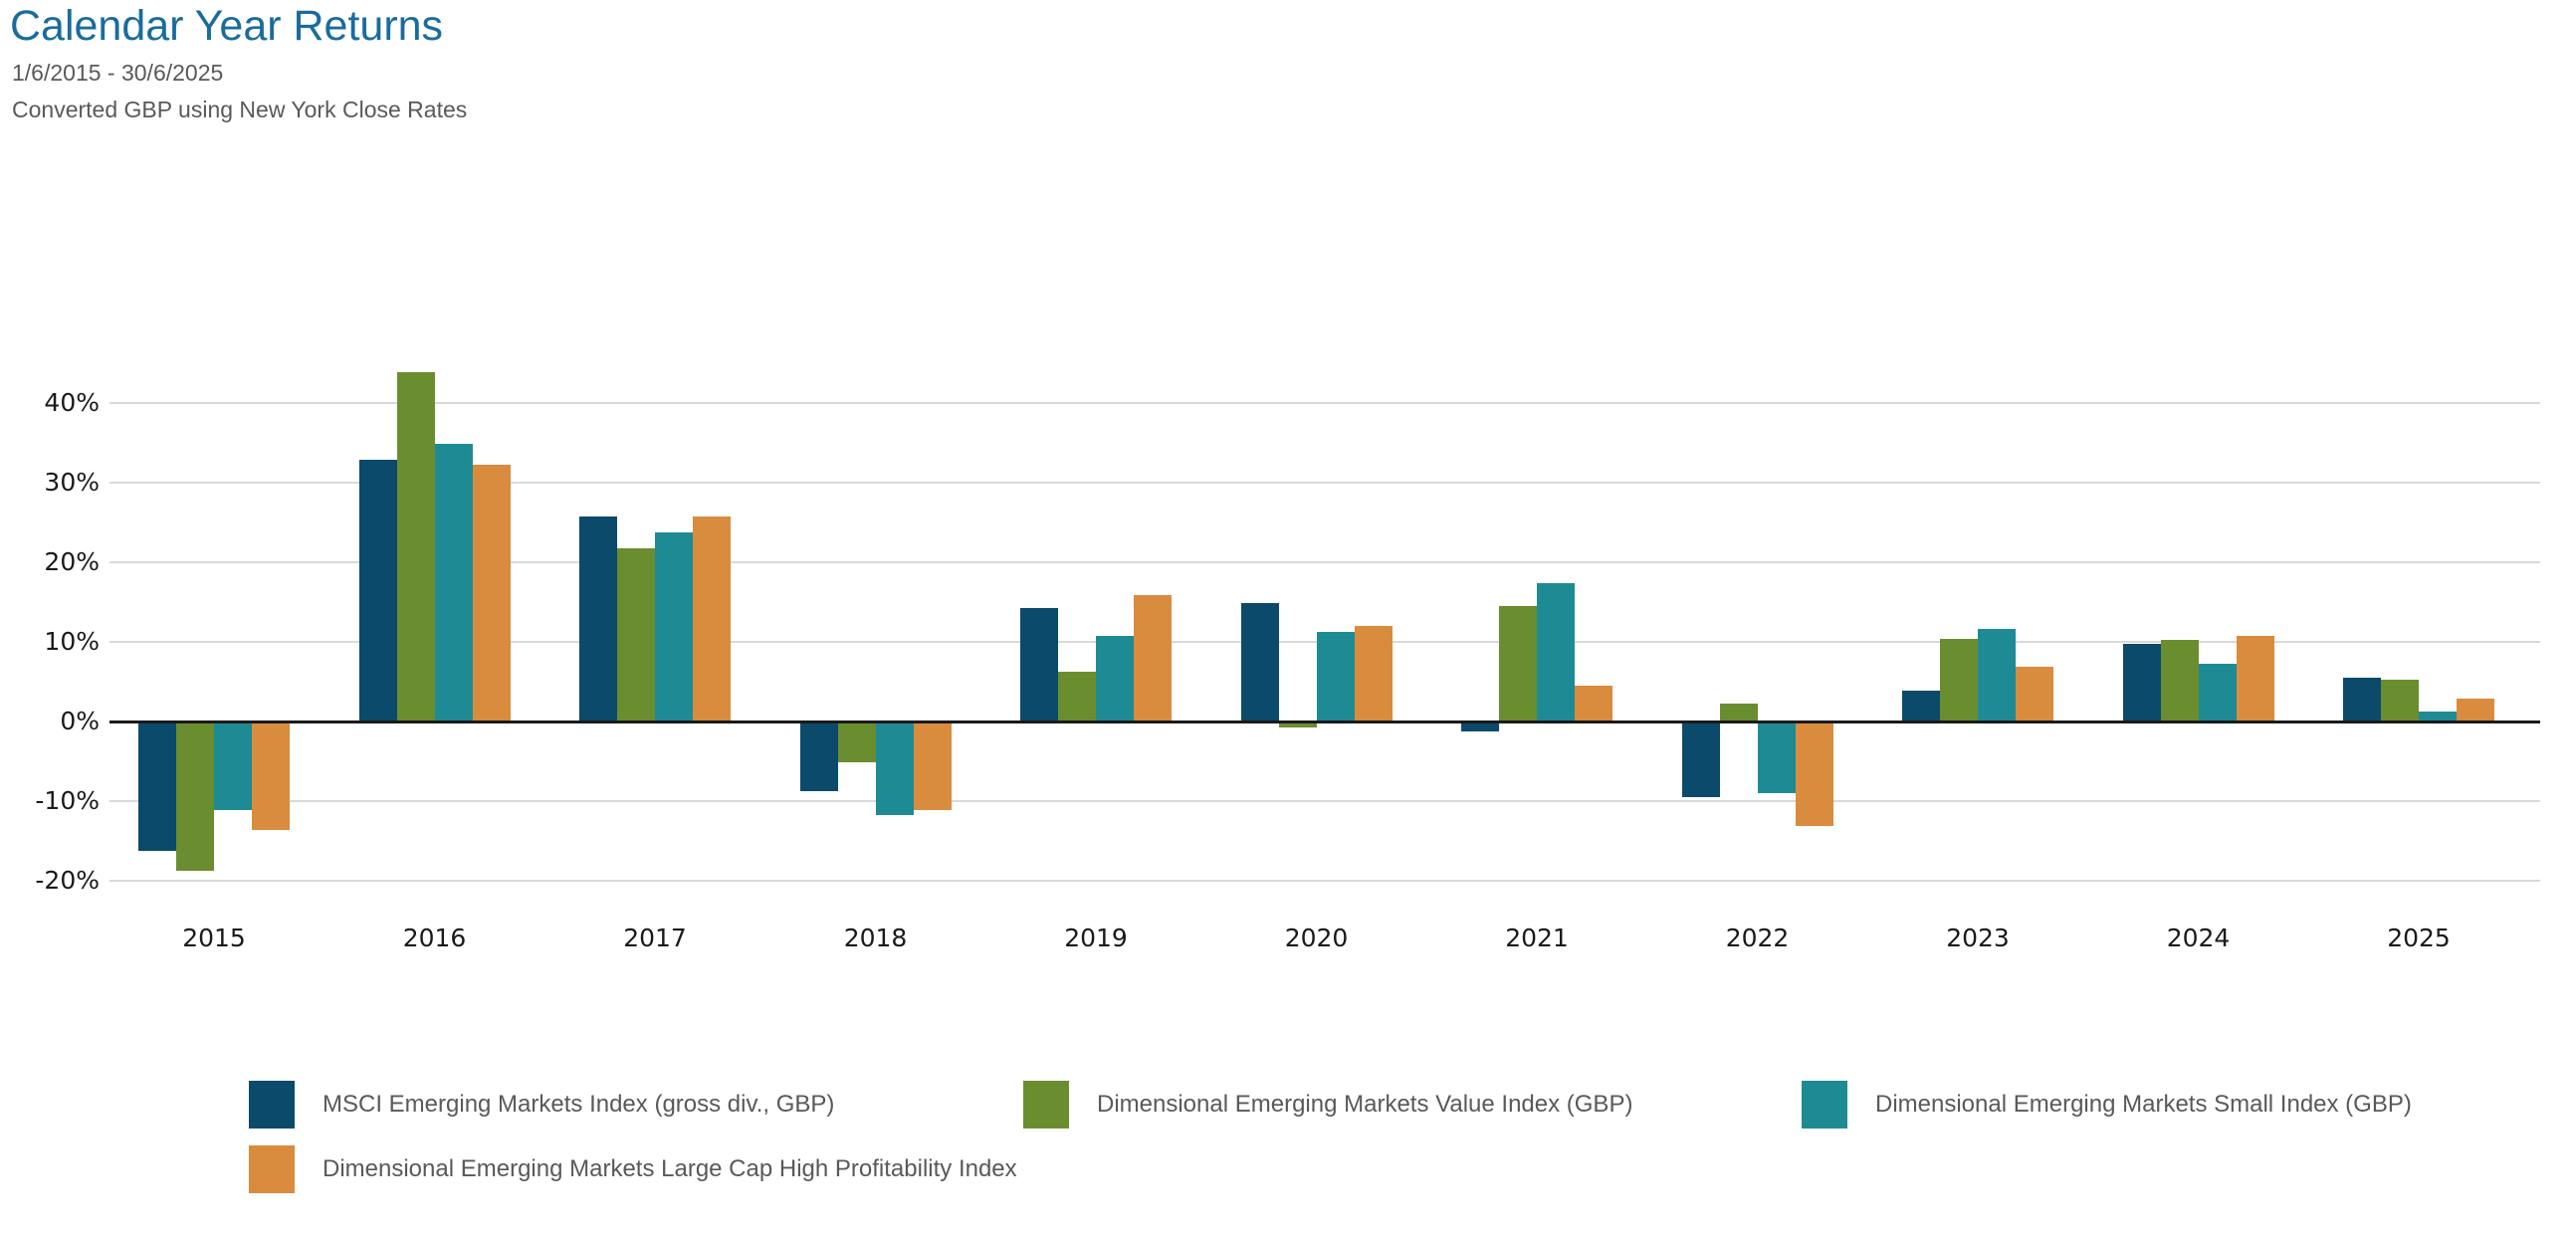  Describe the element at coordinates (1324, 721) in the screenshot. I see `zero-axis-line` at that location.